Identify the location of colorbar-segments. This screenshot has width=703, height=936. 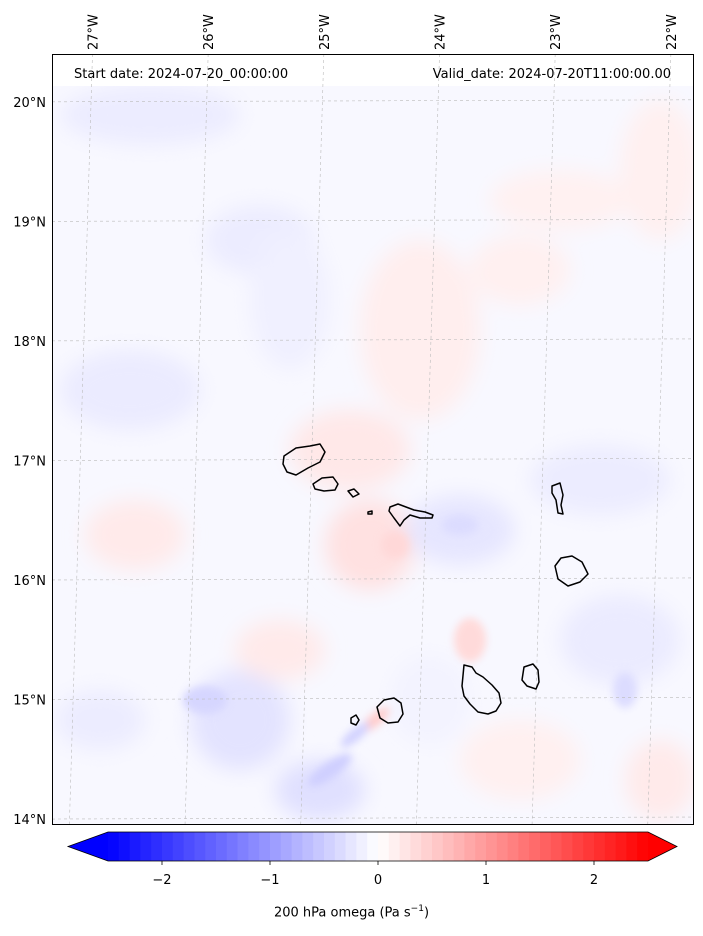
(372, 846).